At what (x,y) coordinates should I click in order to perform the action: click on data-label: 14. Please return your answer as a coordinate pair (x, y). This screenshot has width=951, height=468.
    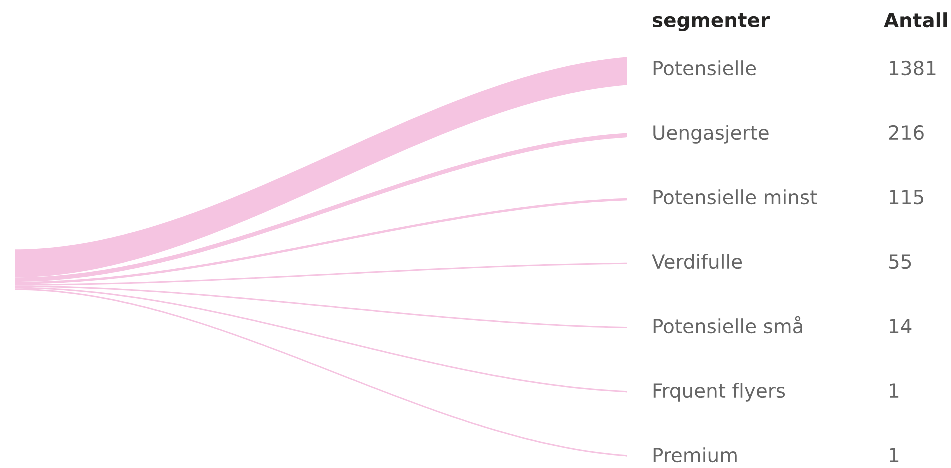
    Looking at the image, I should click on (901, 326).